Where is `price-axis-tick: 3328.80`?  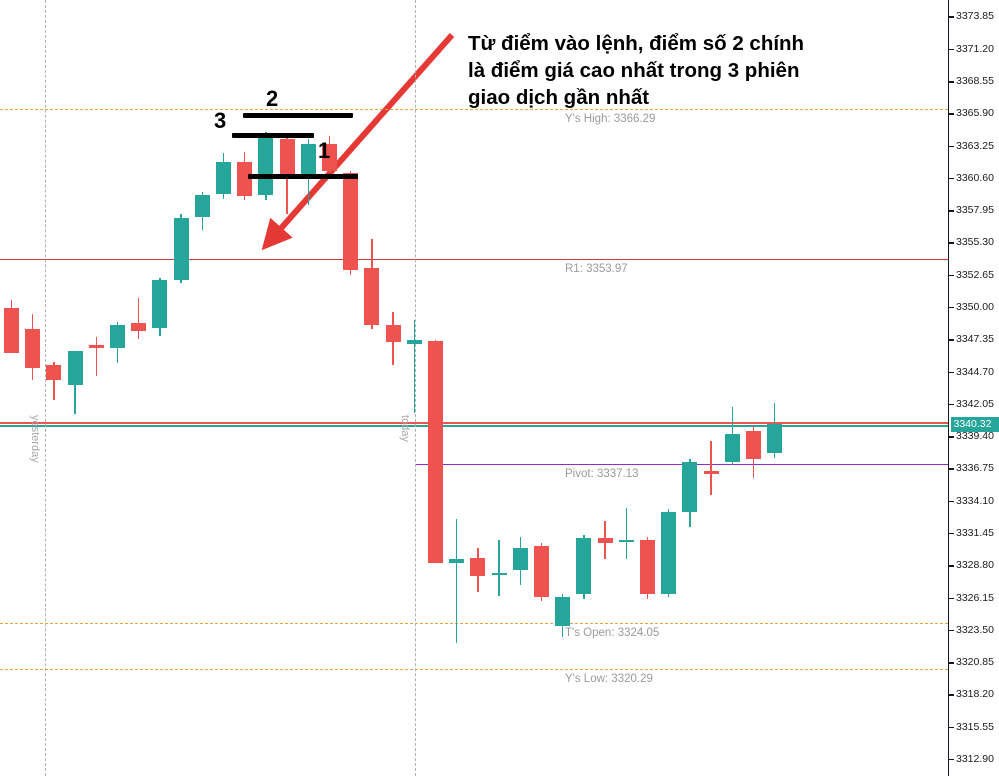 price-axis-tick: 3328.80 is located at coordinates (971, 565).